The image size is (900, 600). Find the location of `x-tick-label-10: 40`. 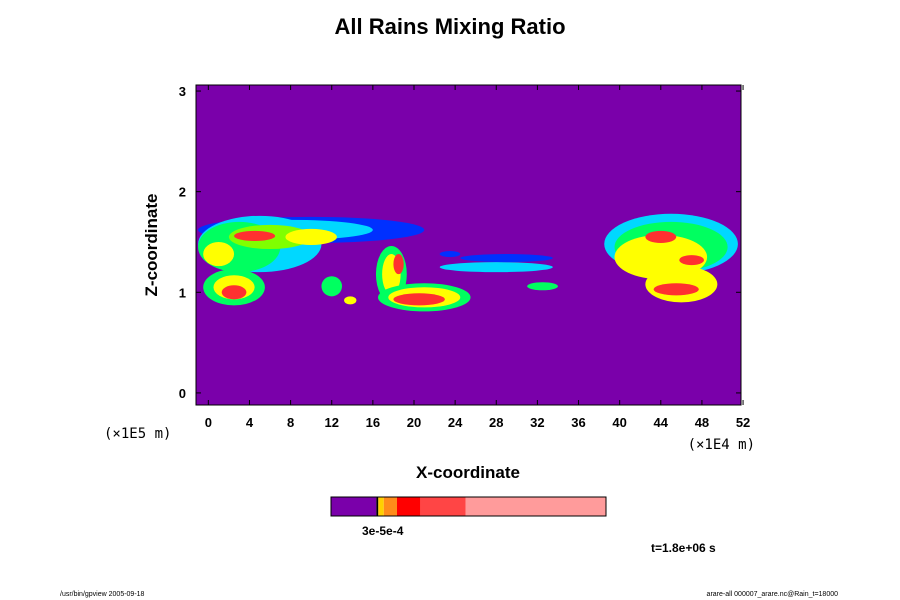

x-tick-label-10: 40 is located at coordinates (619, 422).